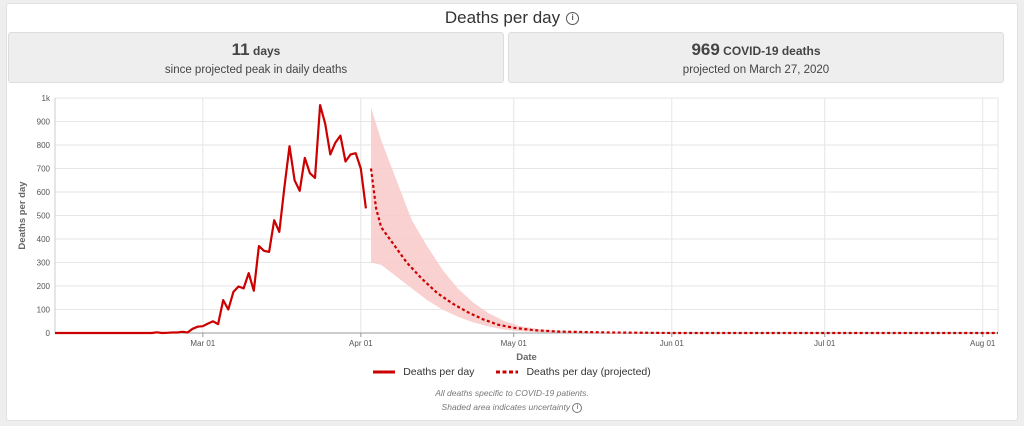  I want to click on x-tick-label: Jun 01, so click(672, 343).